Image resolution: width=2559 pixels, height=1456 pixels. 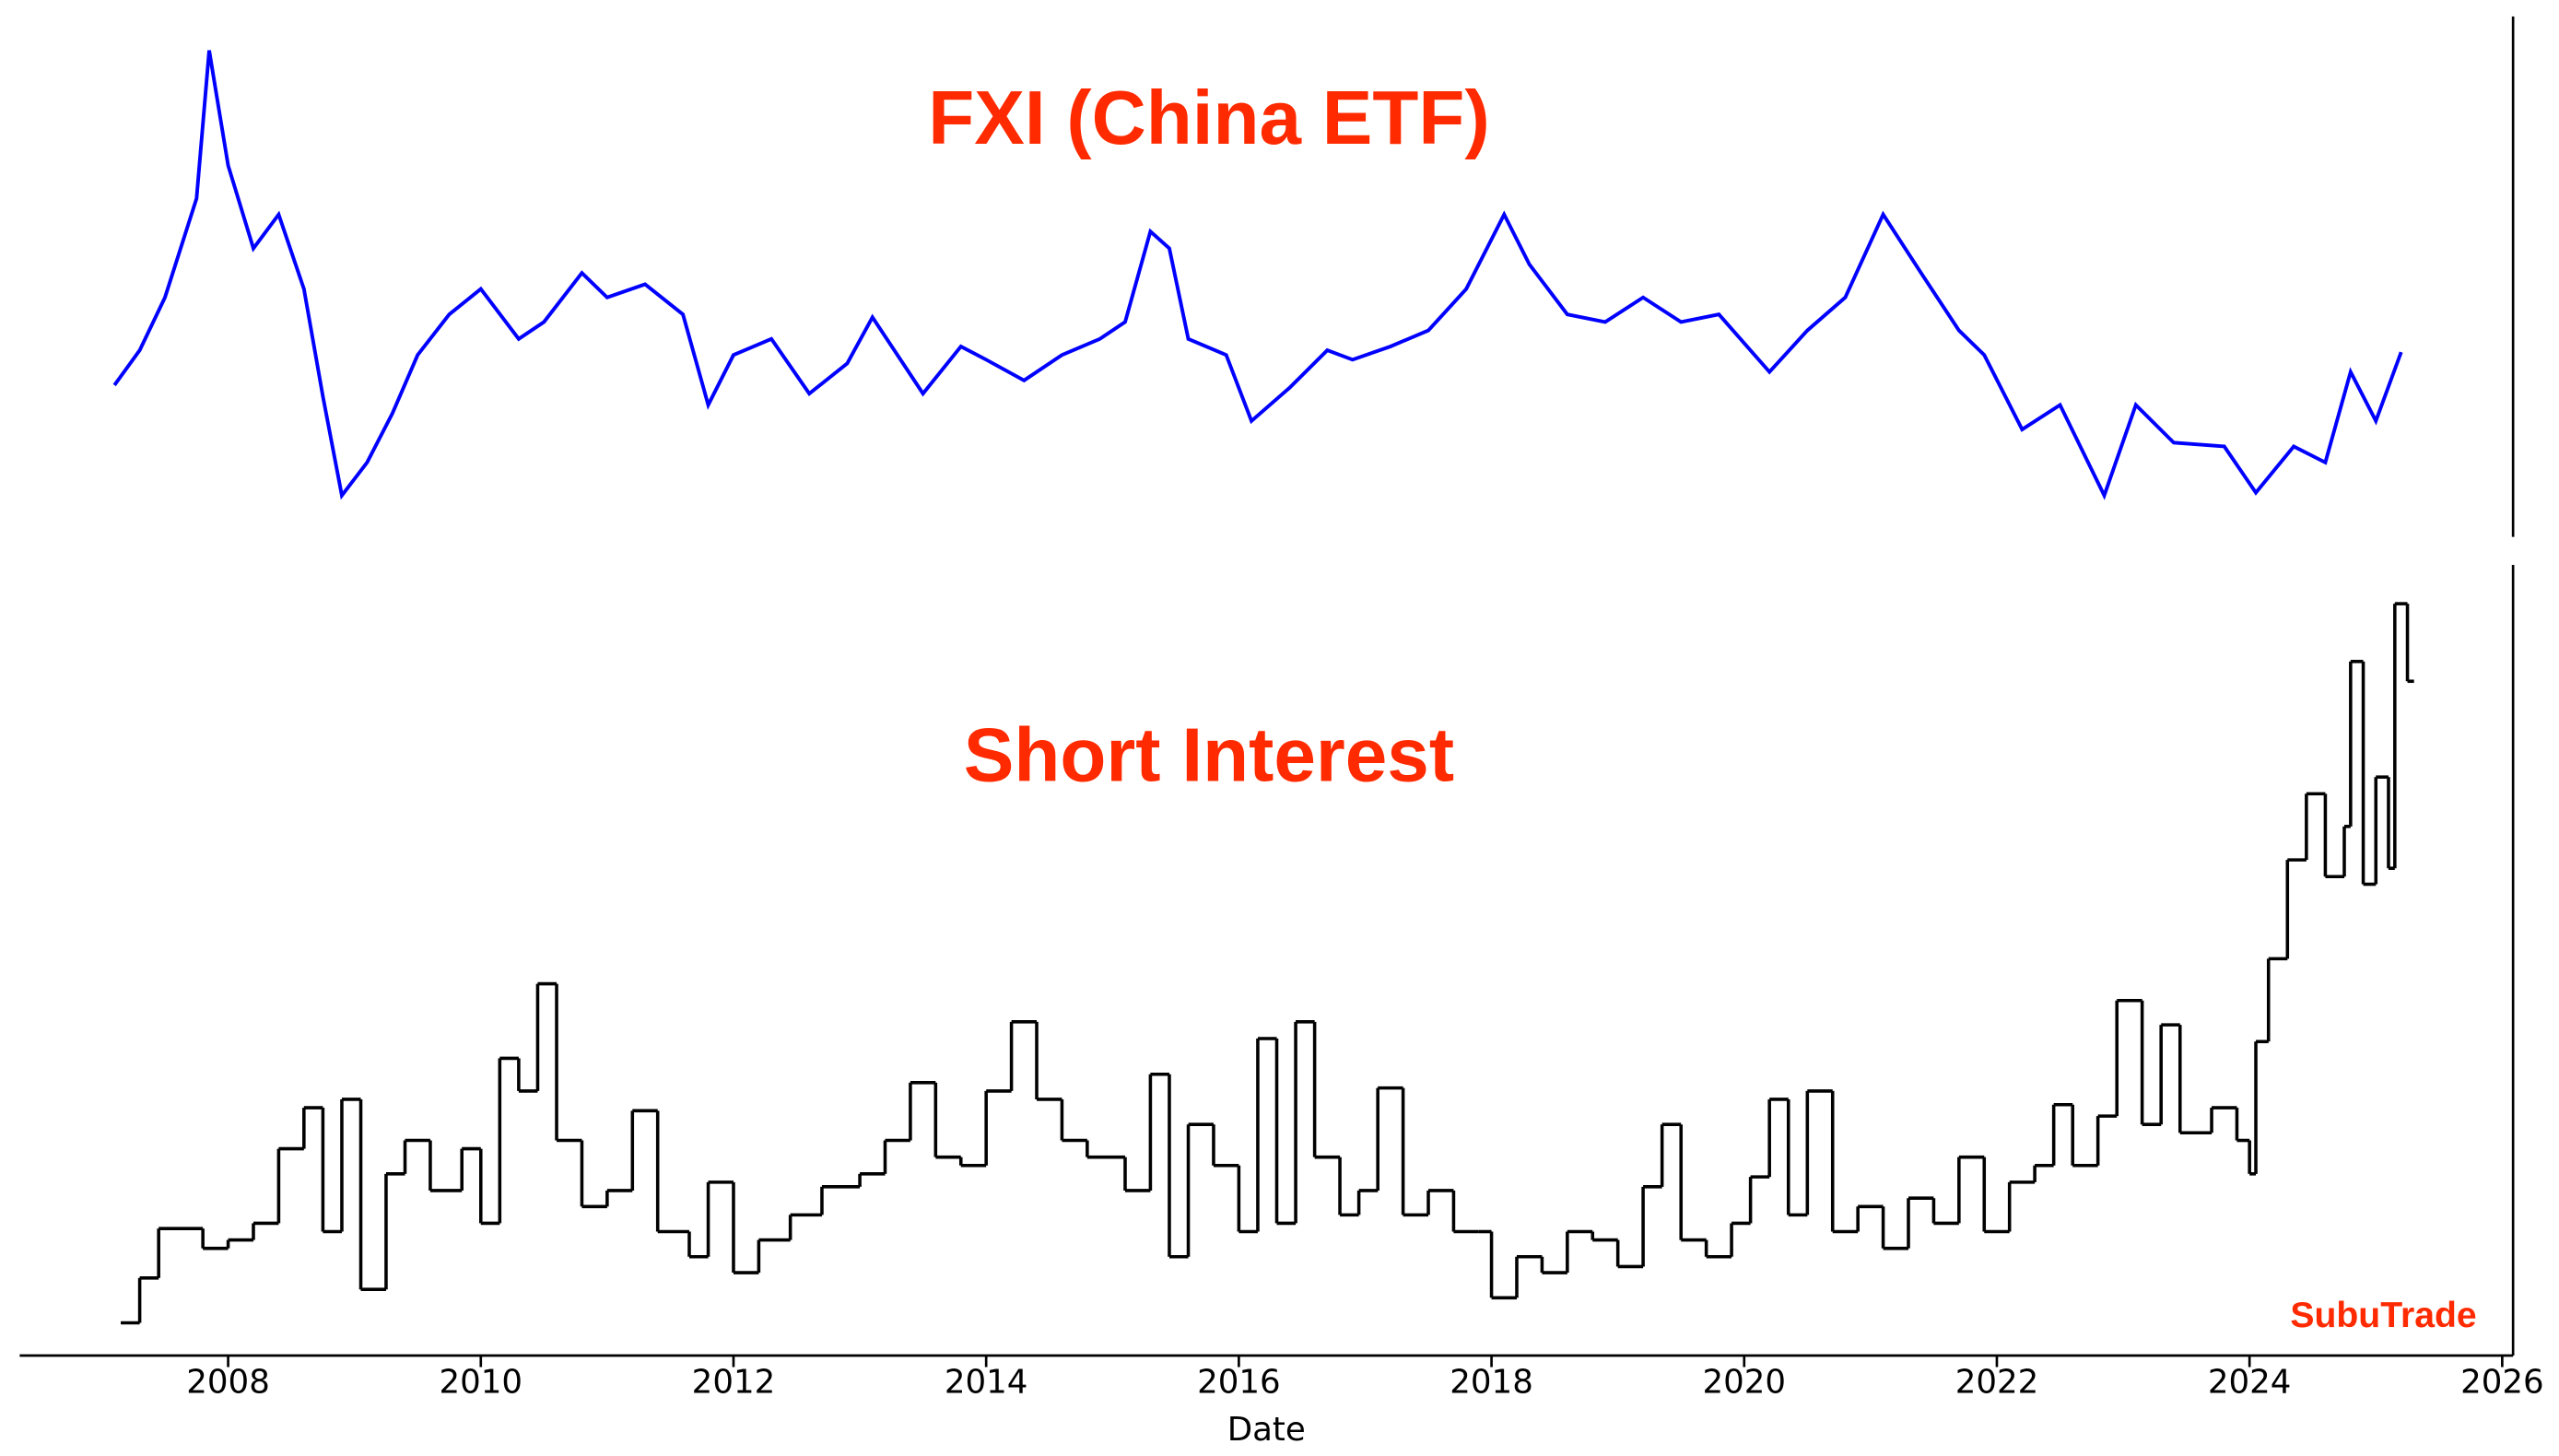 What do you see at coordinates (734, 1382) in the screenshot?
I see `x-tick-label: 2012` at bounding box center [734, 1382].